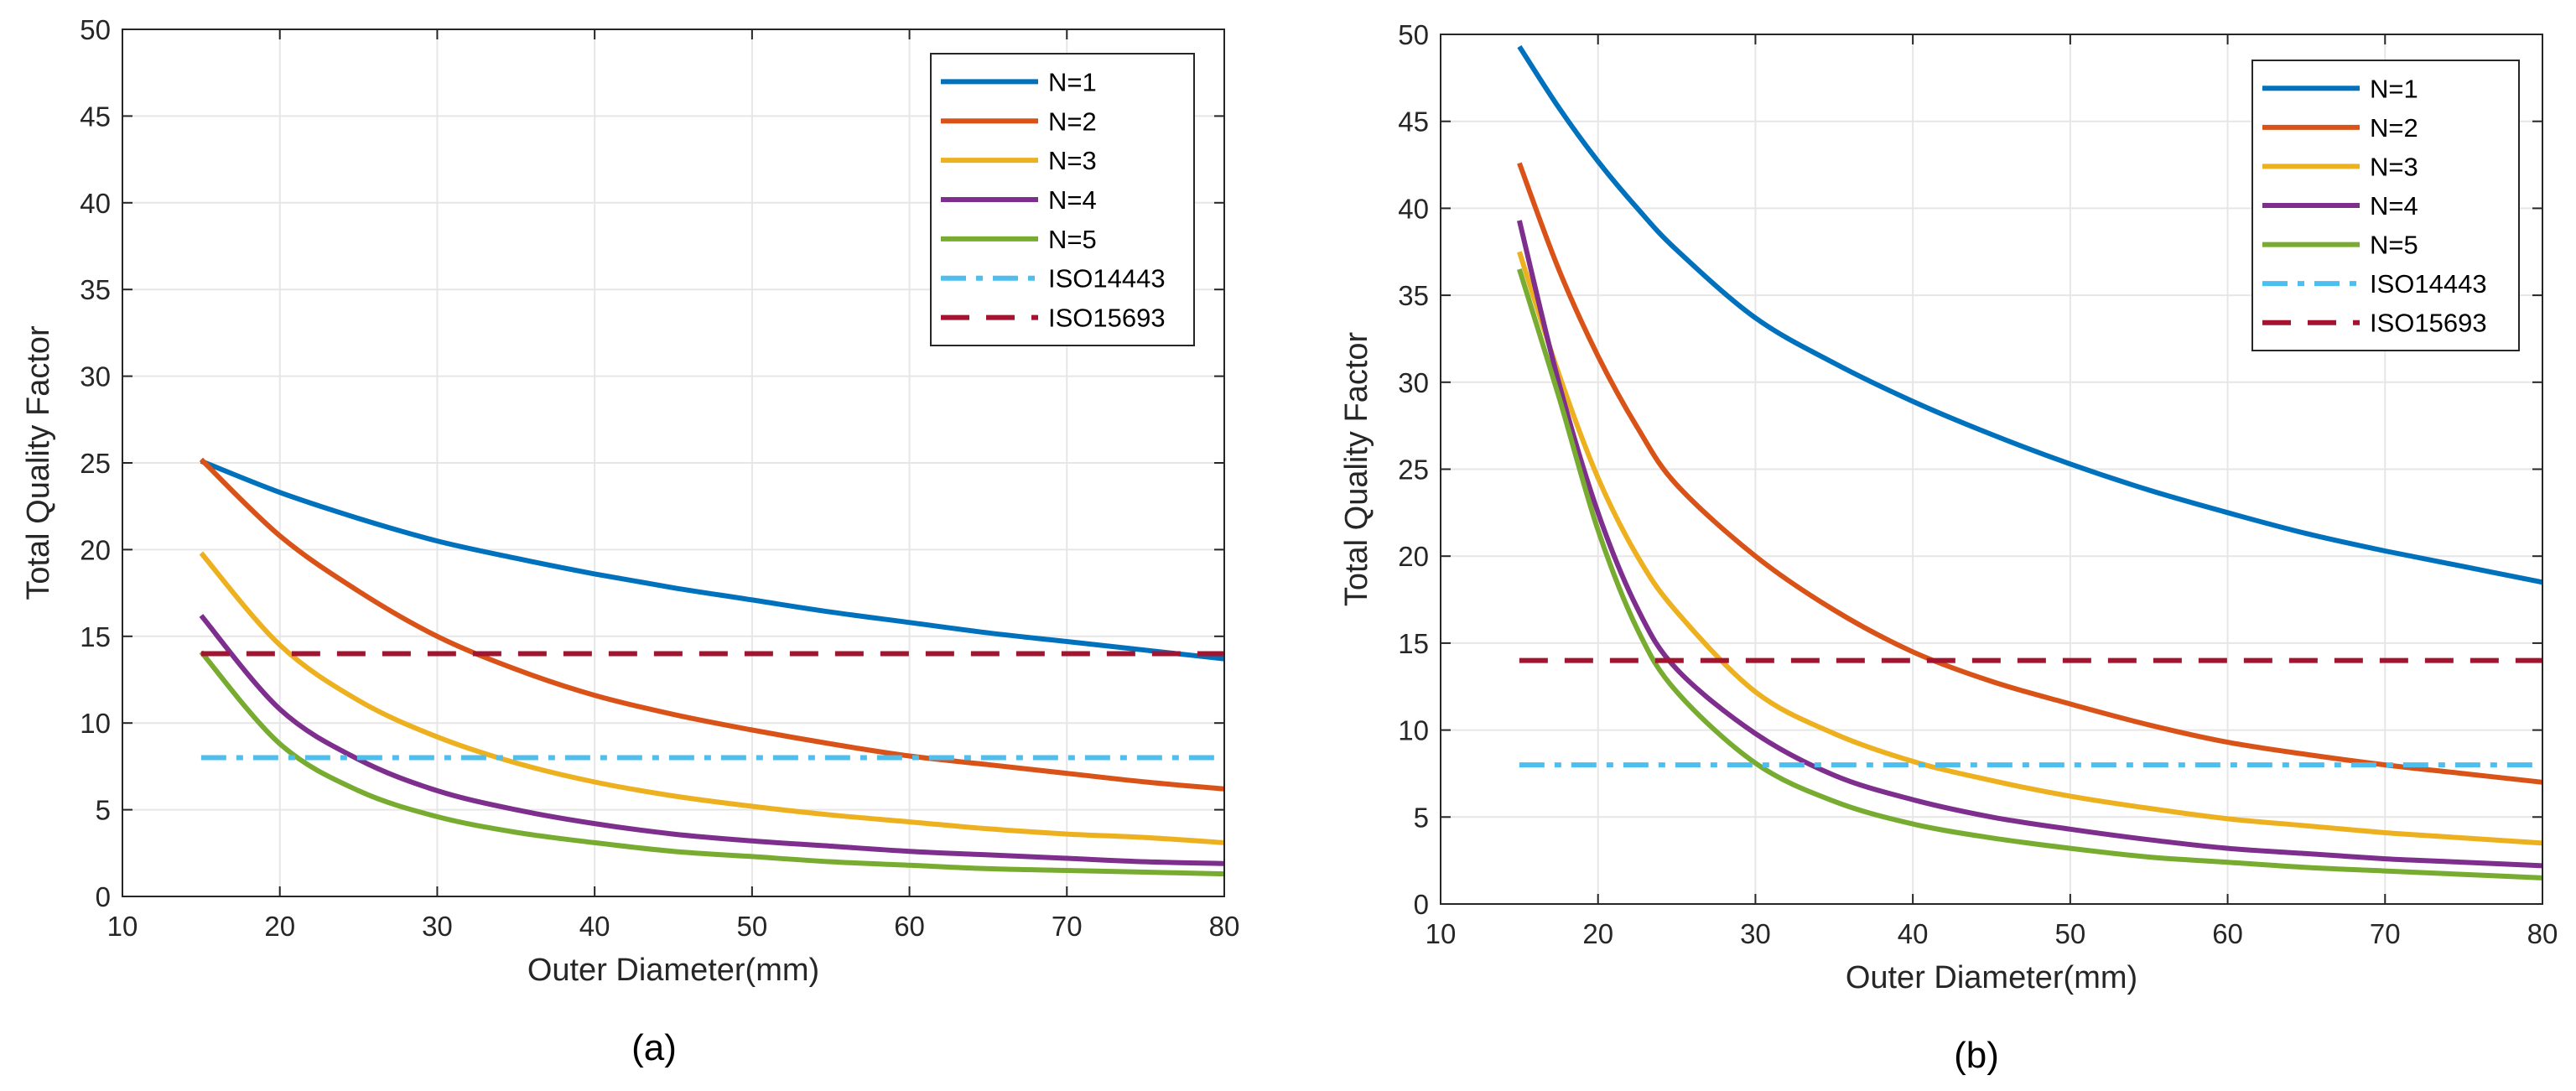  I want to click on series-line-n3, so click(712, 698).